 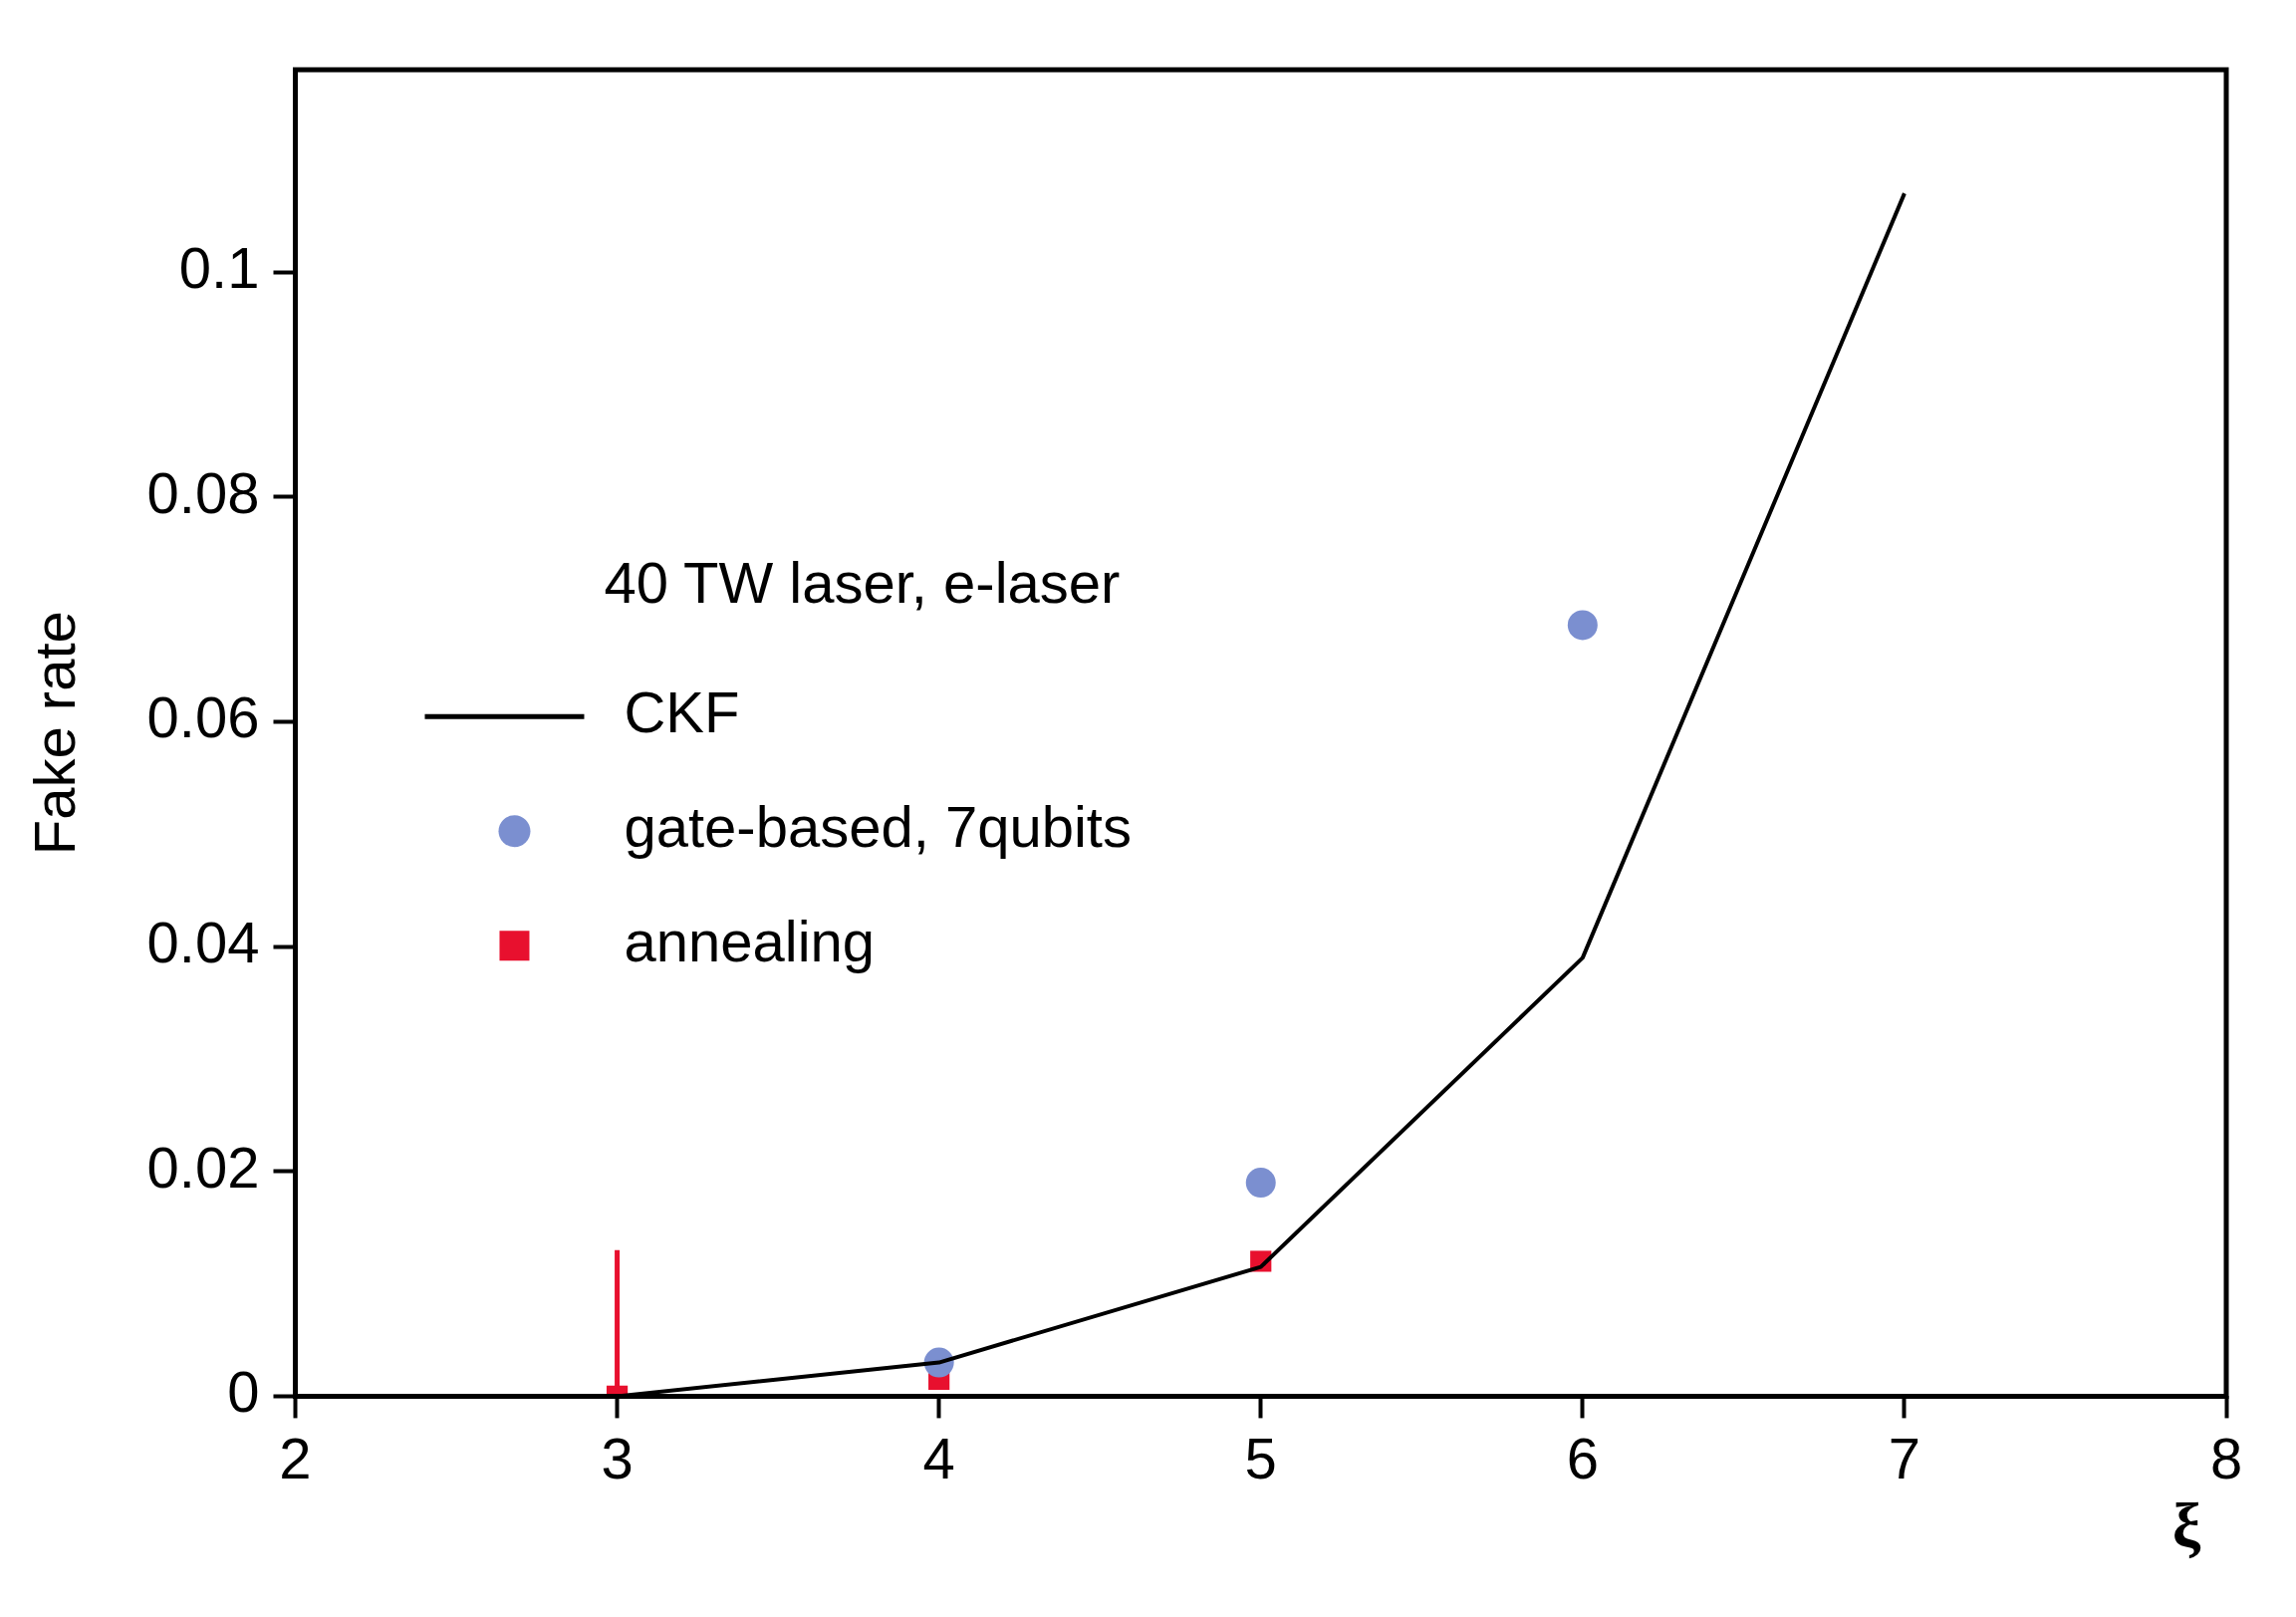 I want to click on legend-label: gate-based, 7qubits, so click(x=878, y=827).